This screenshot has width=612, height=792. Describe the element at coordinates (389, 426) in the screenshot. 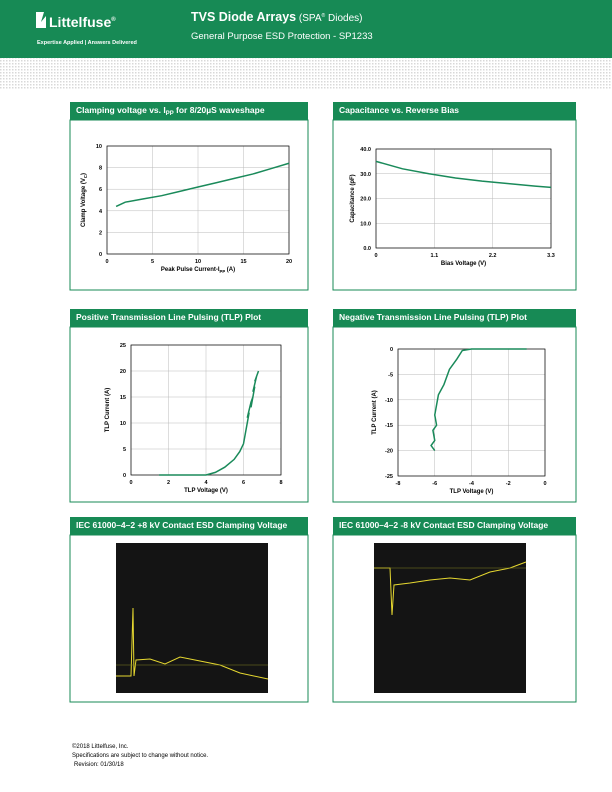

I see `y-tick-label: -15` at that location.